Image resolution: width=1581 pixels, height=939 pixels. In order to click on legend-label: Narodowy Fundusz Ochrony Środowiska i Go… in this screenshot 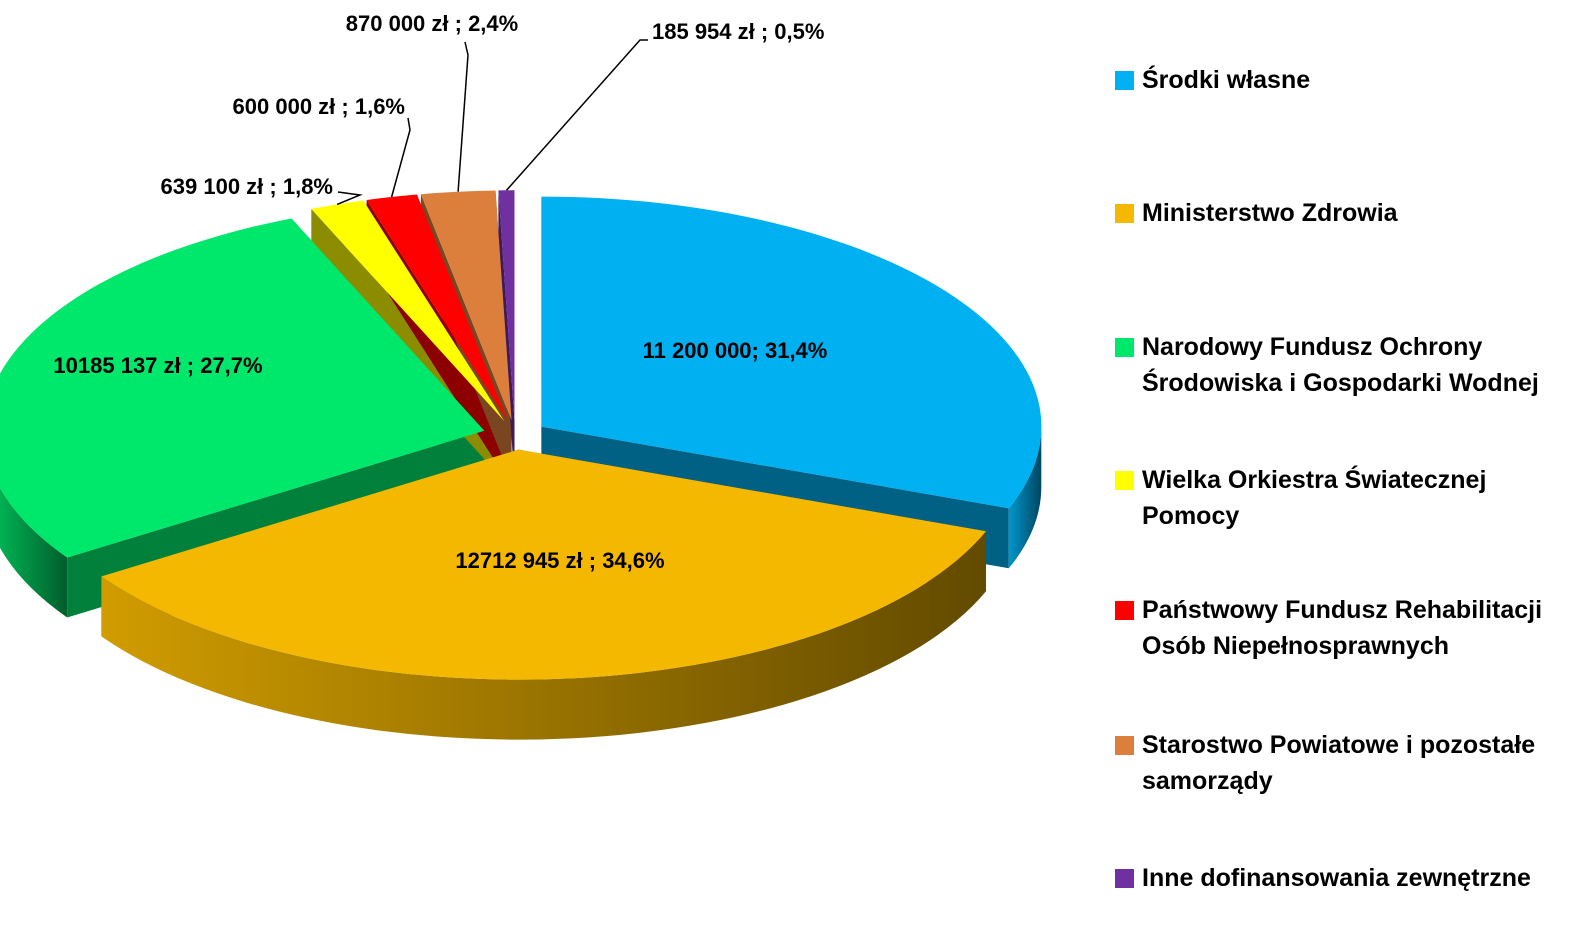, I will do `click(1340, 365)`.